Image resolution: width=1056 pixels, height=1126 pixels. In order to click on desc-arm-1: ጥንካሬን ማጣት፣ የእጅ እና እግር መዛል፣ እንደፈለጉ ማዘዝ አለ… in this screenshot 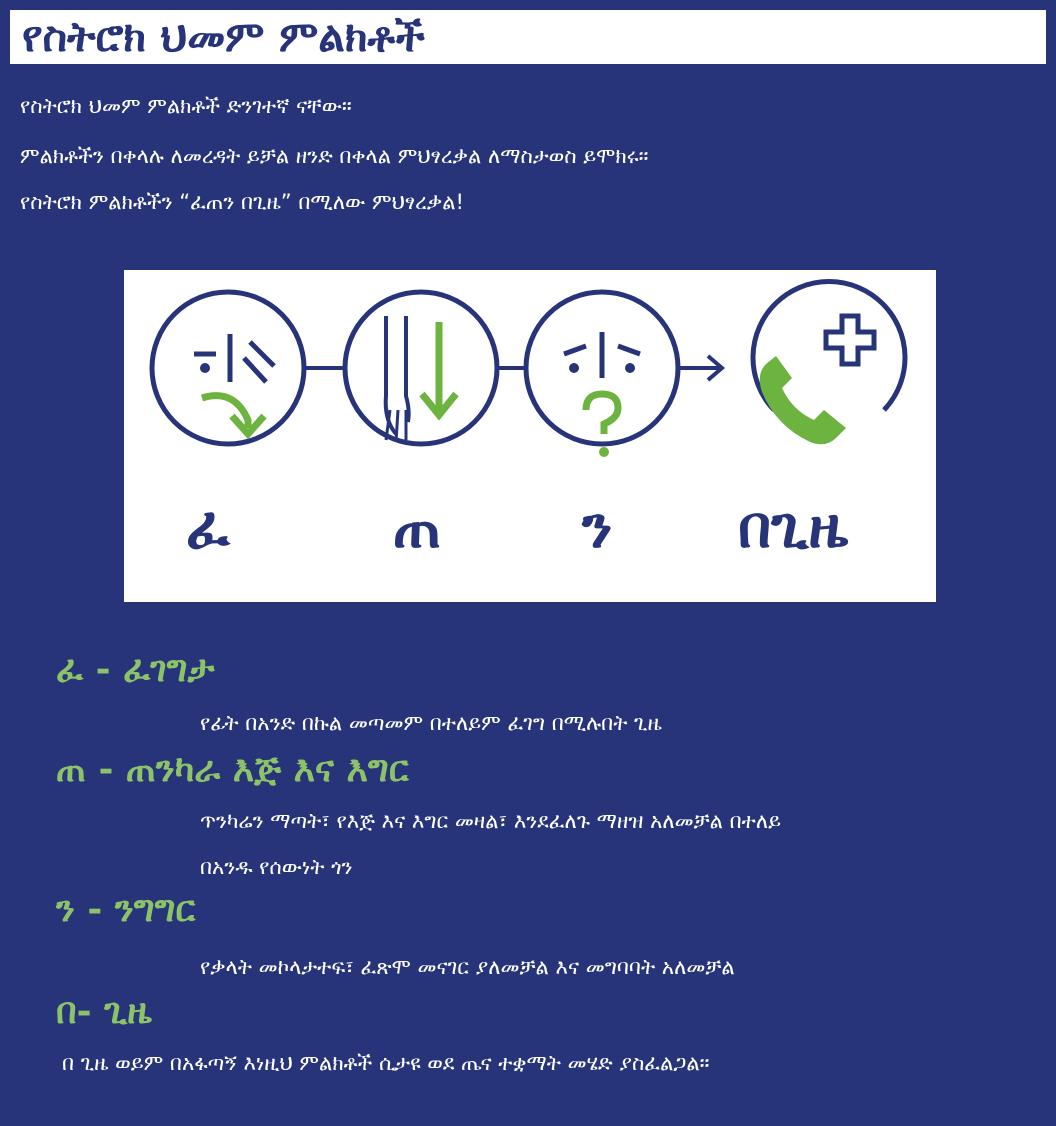, I will do `click(491, 821)`.